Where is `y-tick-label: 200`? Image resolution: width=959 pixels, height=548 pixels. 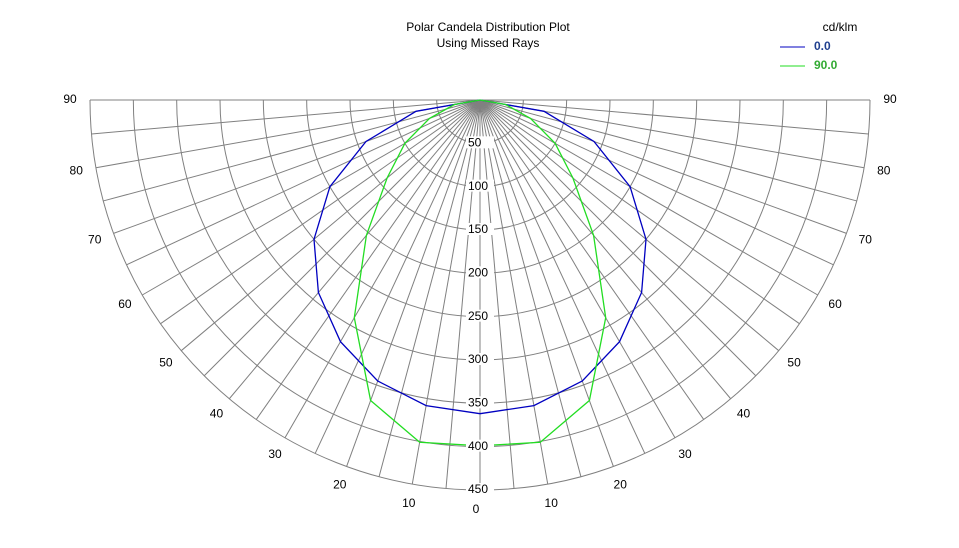
y-tick-label: 200 is located at coordinates (478, 273).